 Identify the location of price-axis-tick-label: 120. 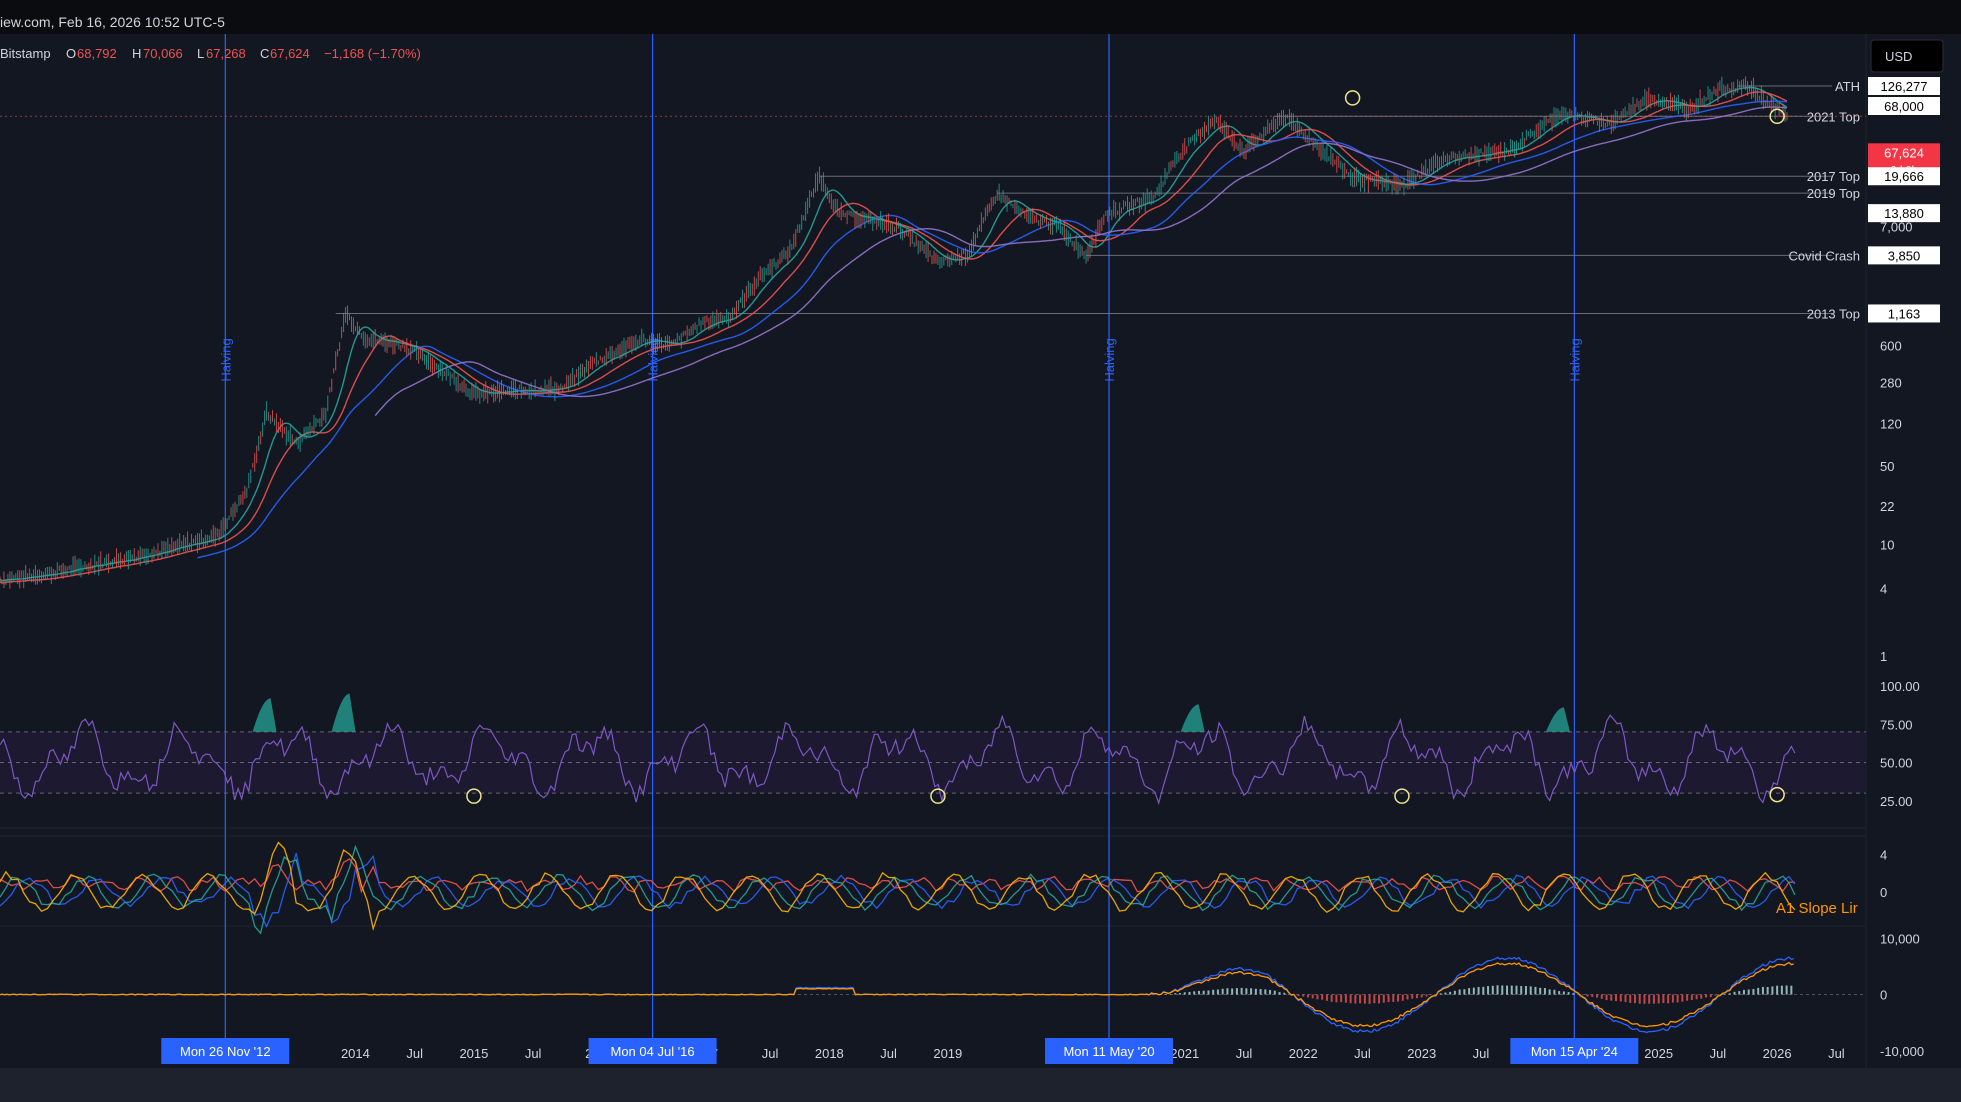
(1891, 424).